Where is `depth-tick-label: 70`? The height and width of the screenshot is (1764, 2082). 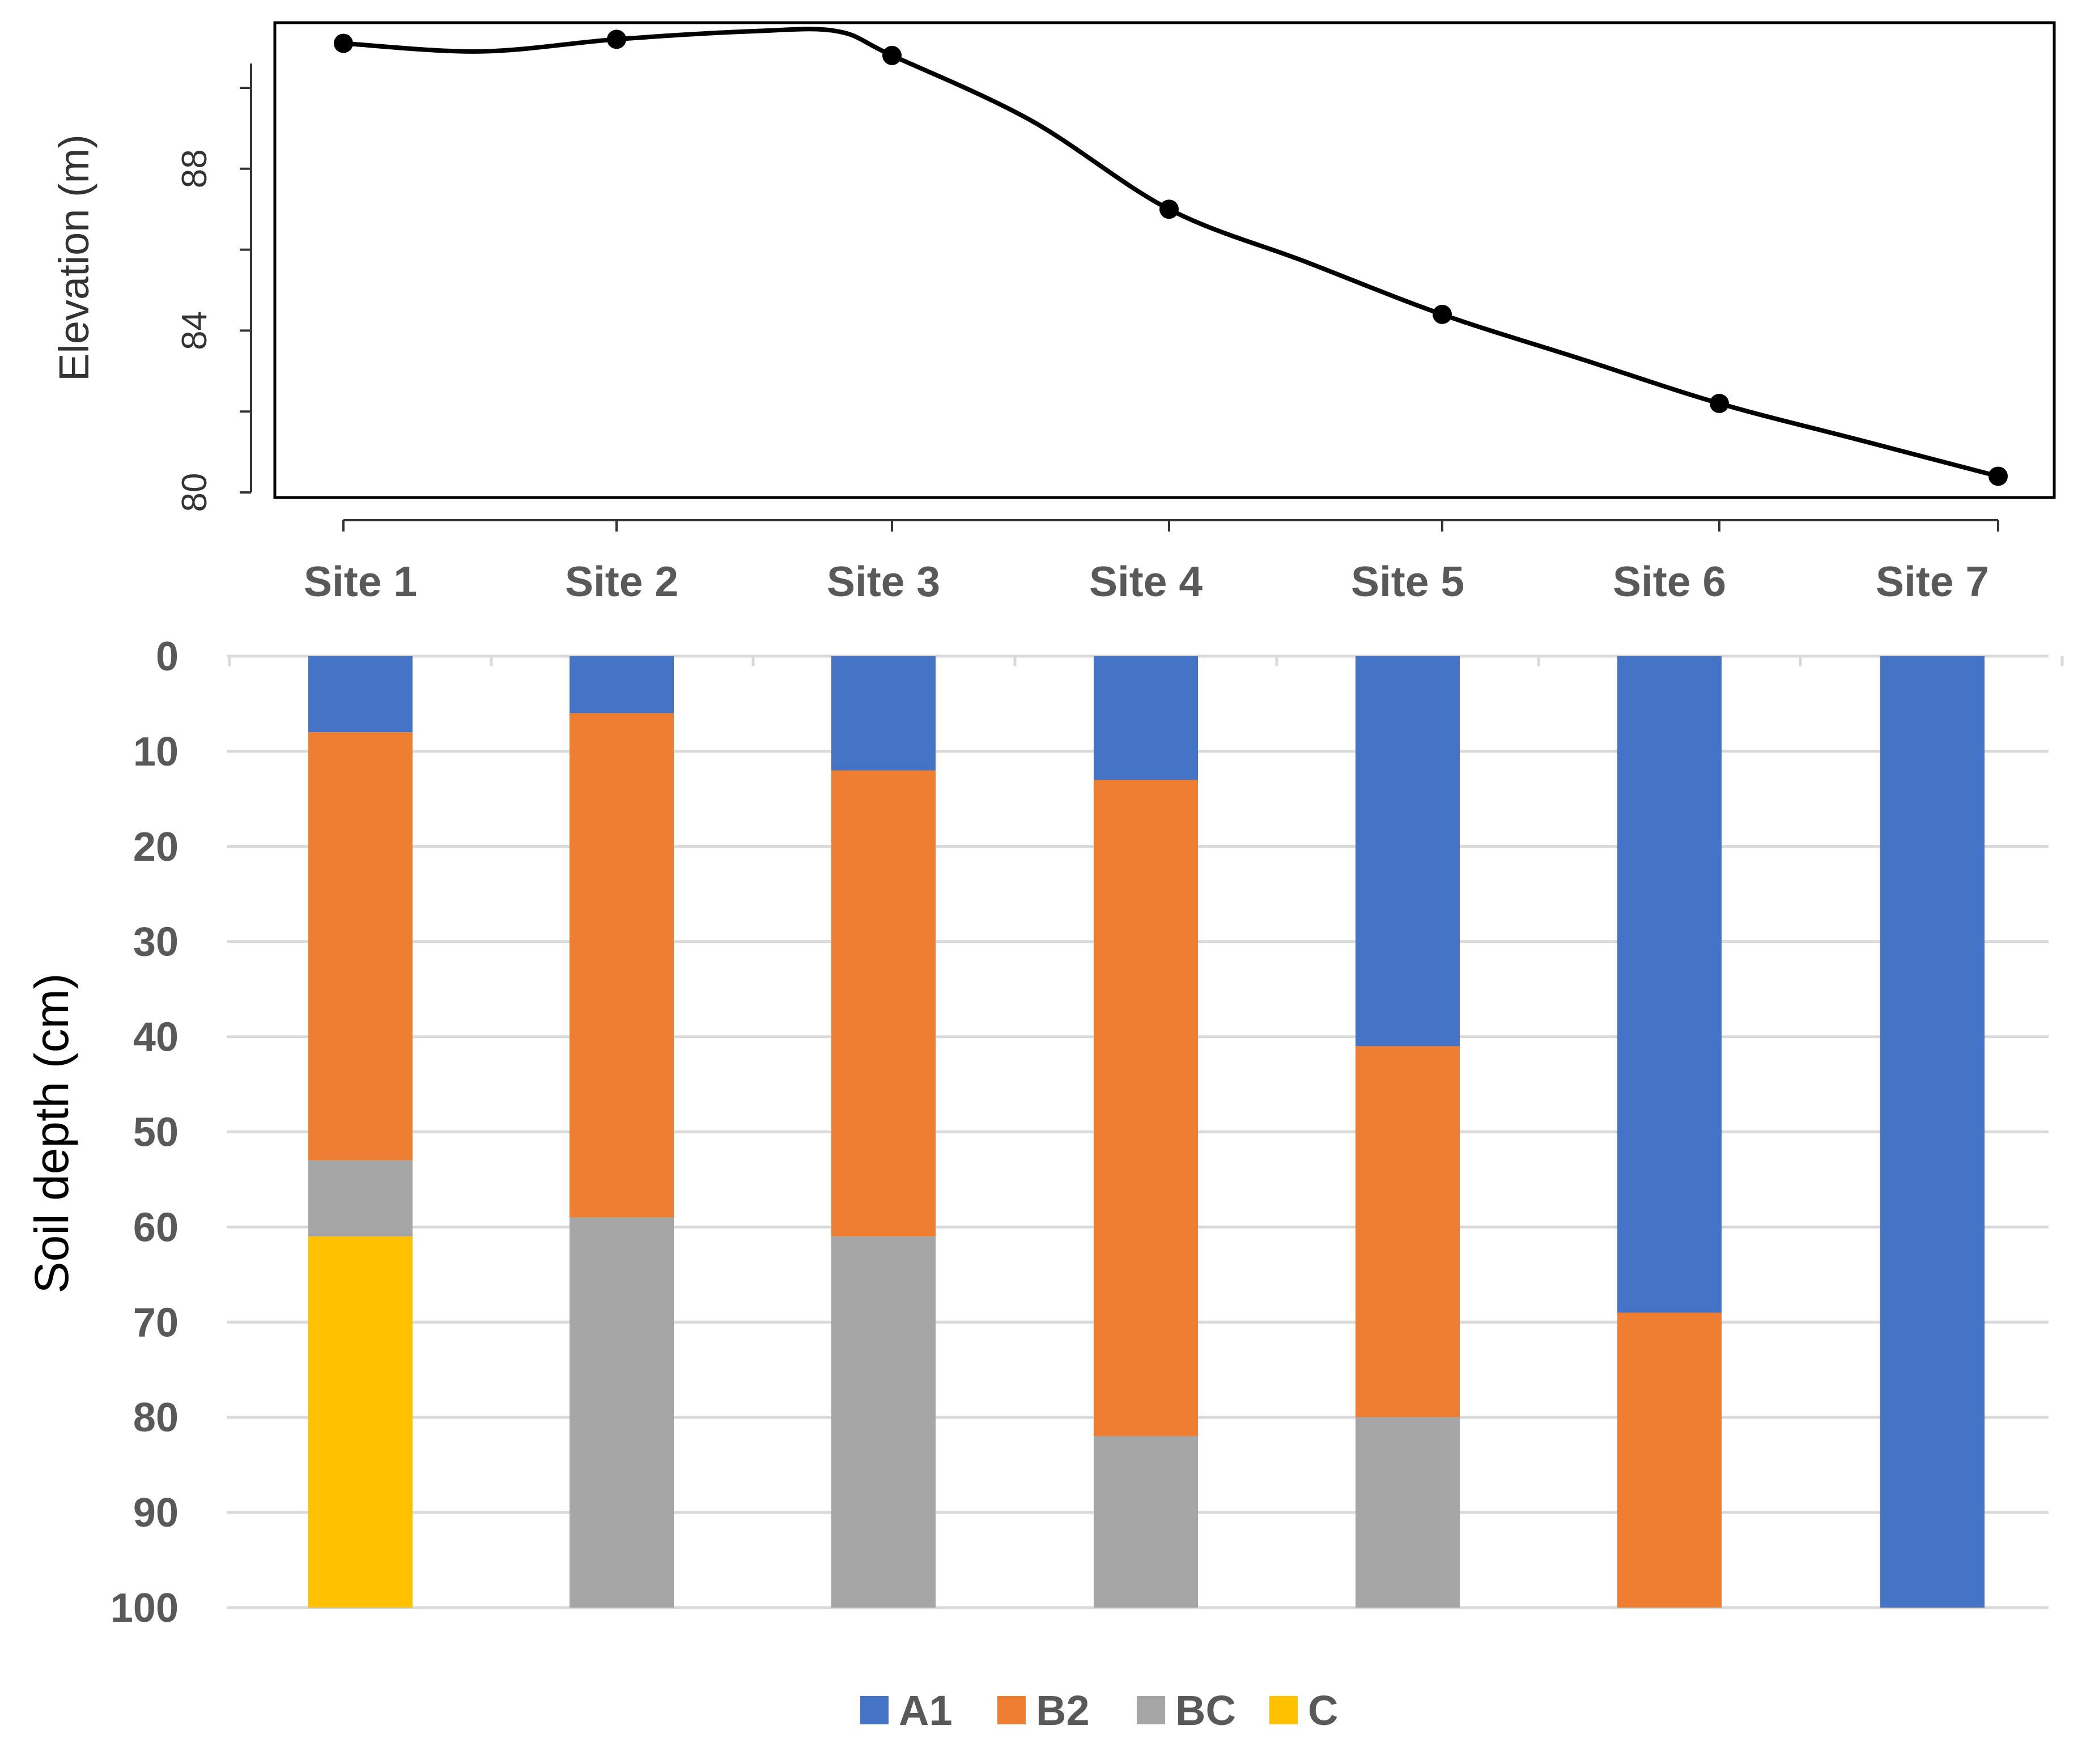 depth-tick-label: 70 is located at coordinates (156, 1322).